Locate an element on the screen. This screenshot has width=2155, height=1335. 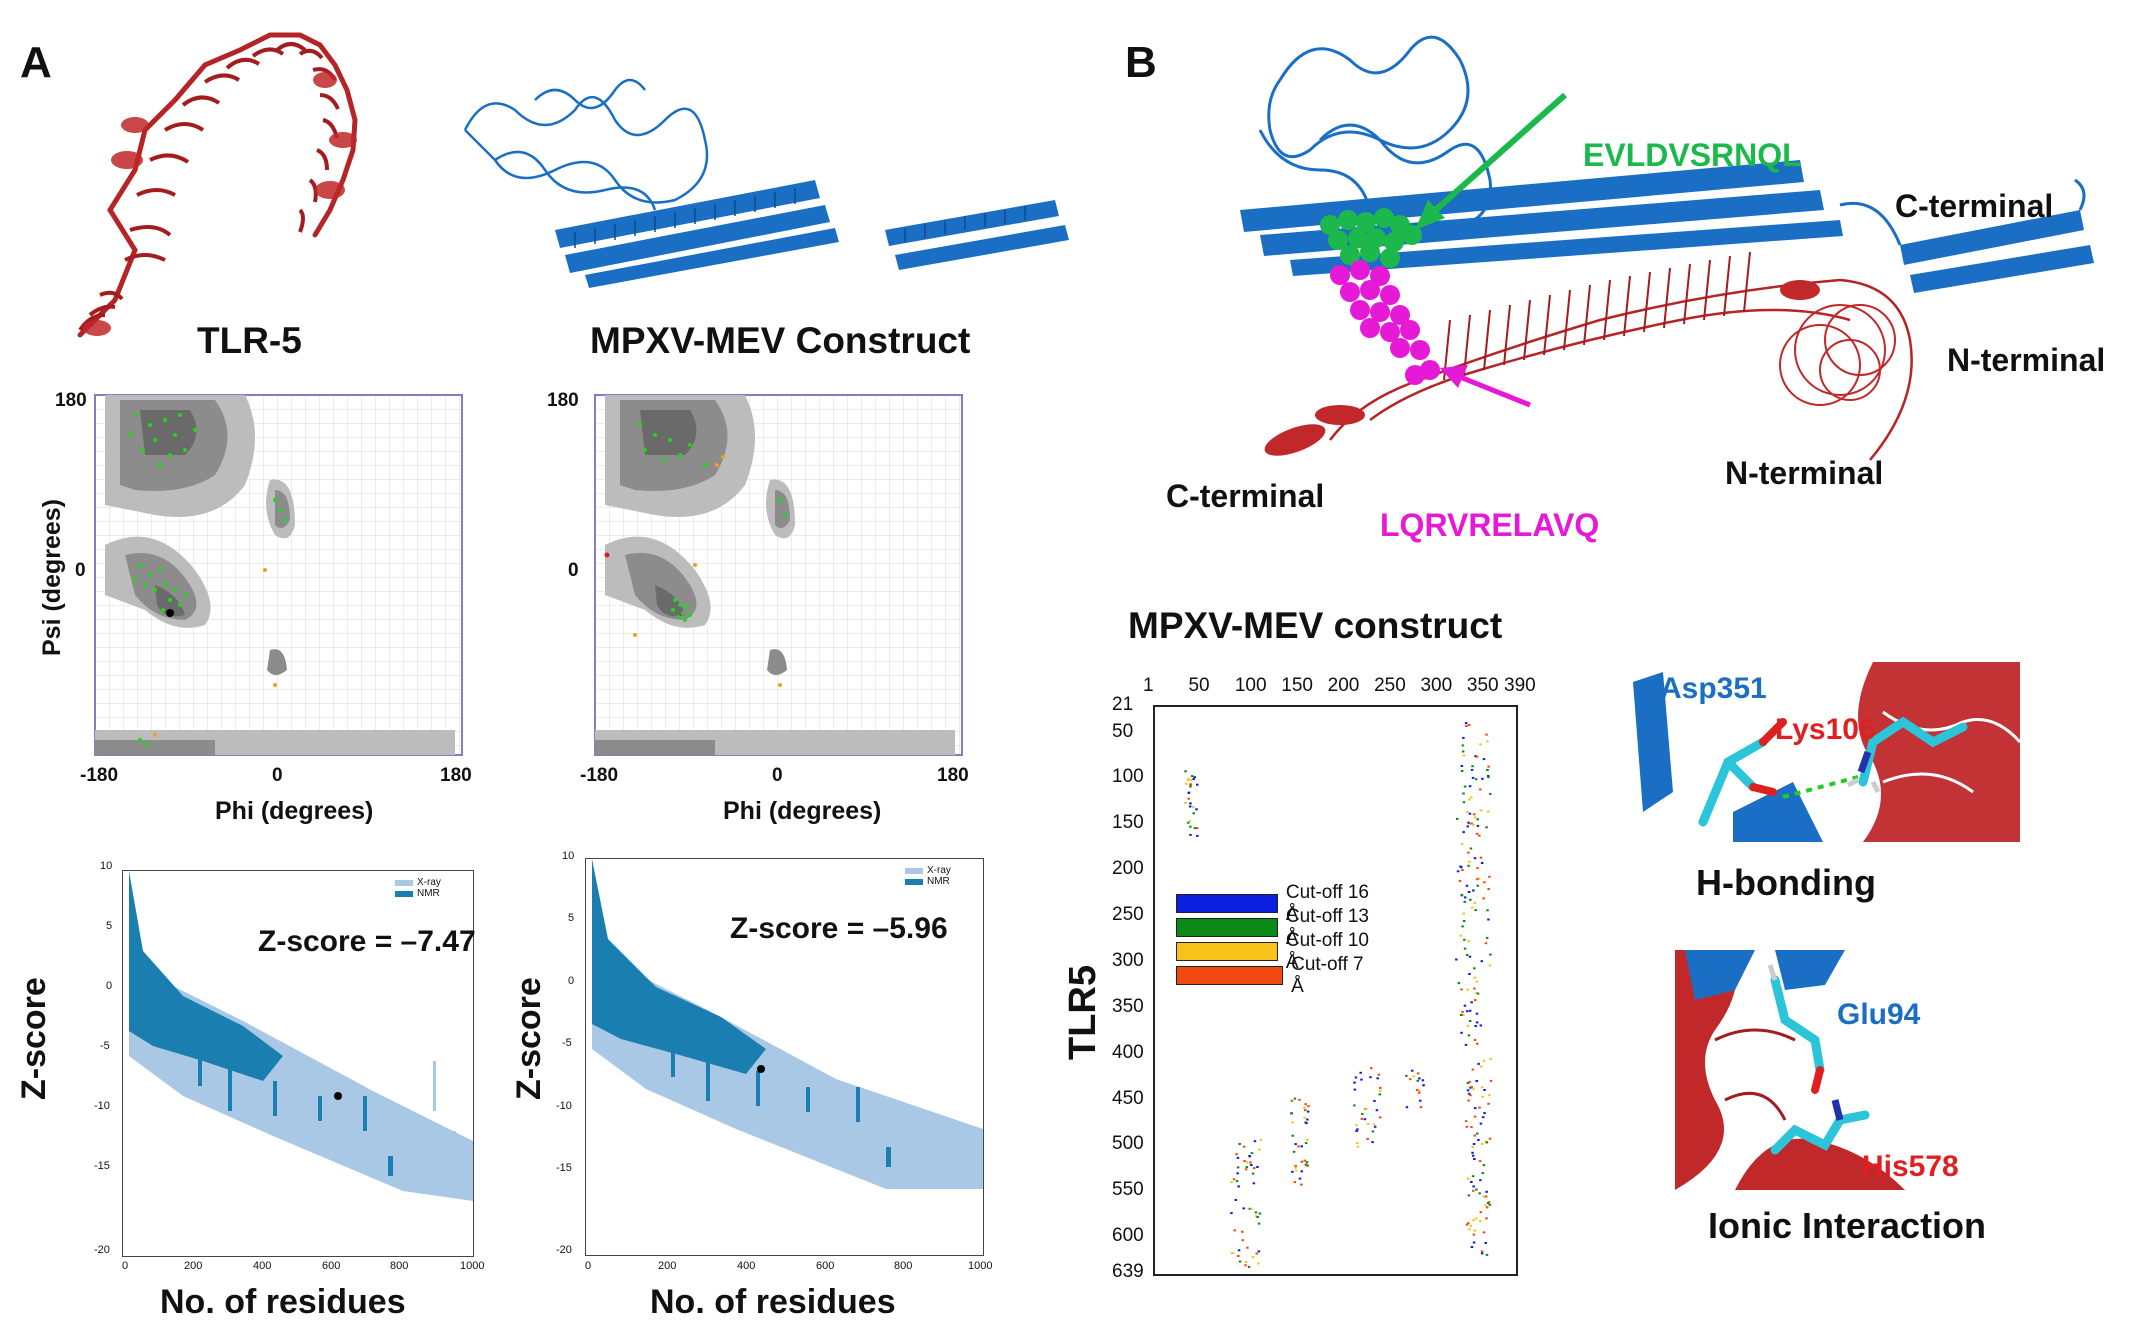
contact-xtick: 390 is located at coordinates (1520, 685).